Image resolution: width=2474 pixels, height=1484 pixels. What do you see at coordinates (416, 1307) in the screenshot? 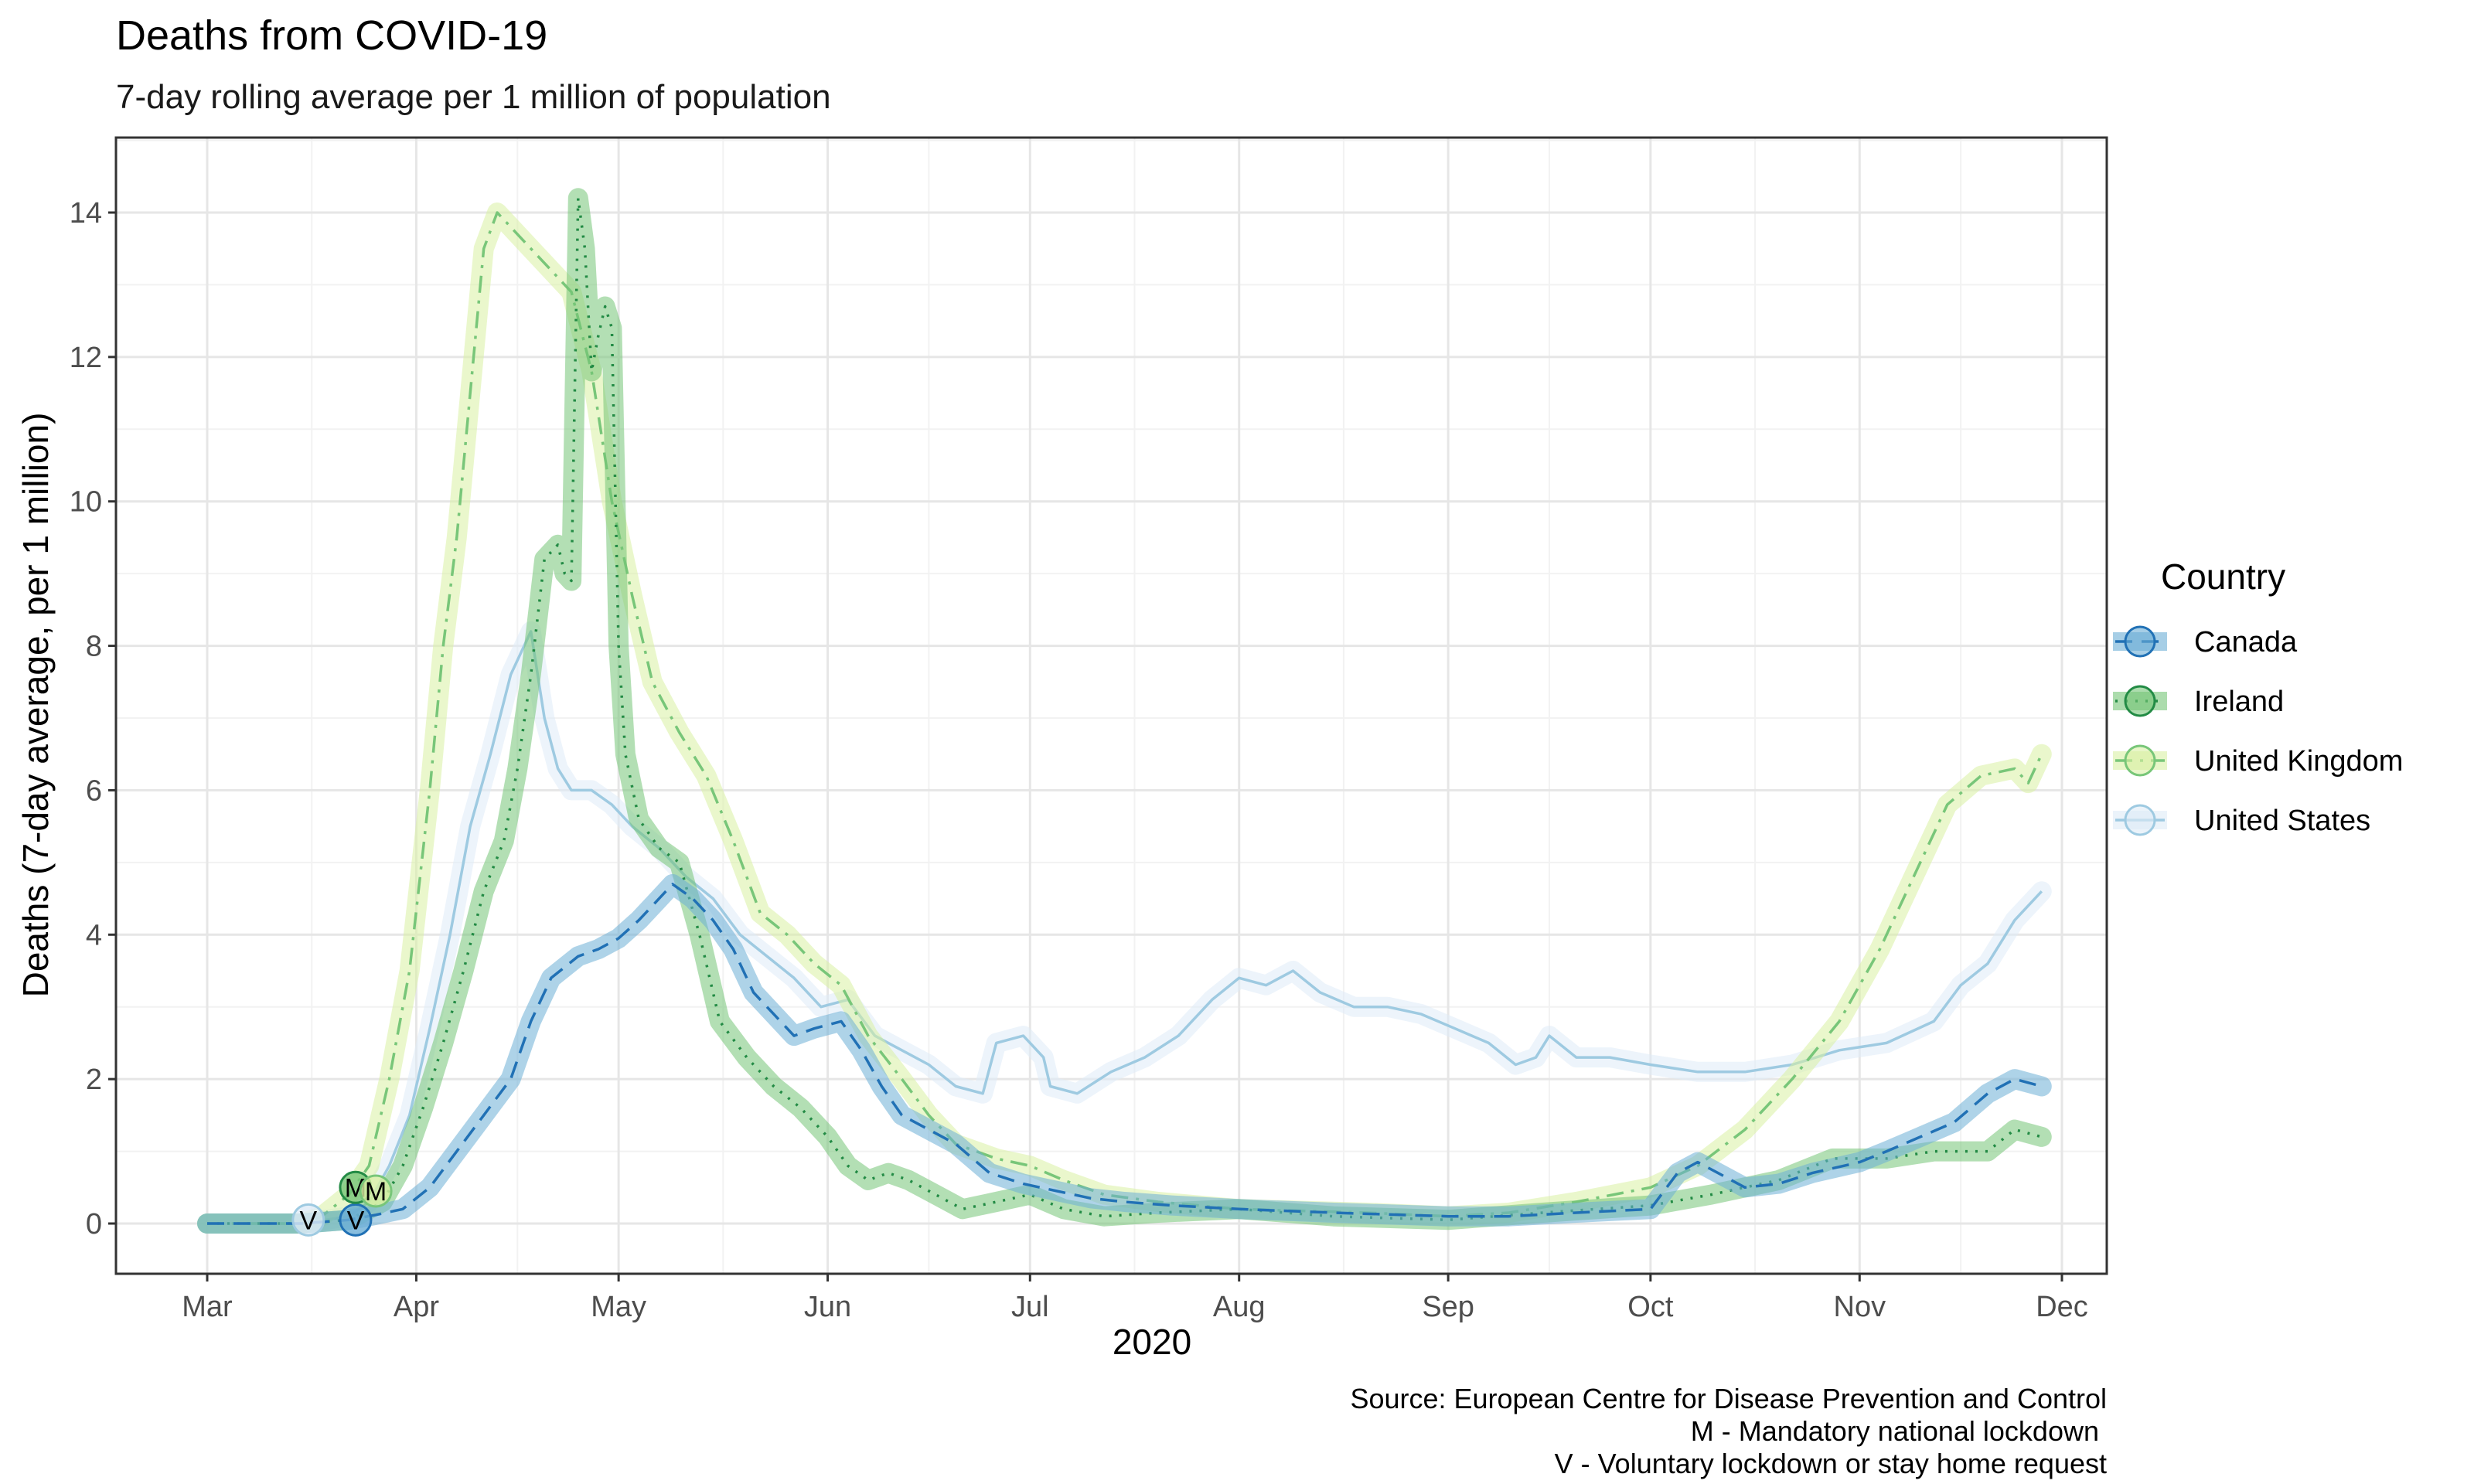
I see `x-tick-label: Apr` at bounding box center [416, 1307].